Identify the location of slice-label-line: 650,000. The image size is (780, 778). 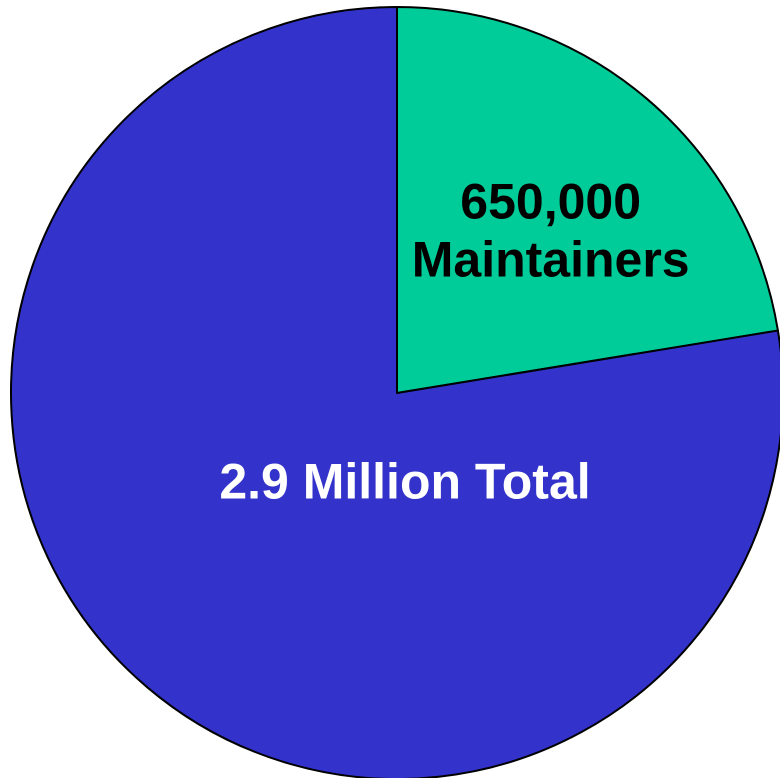
(550, 202).